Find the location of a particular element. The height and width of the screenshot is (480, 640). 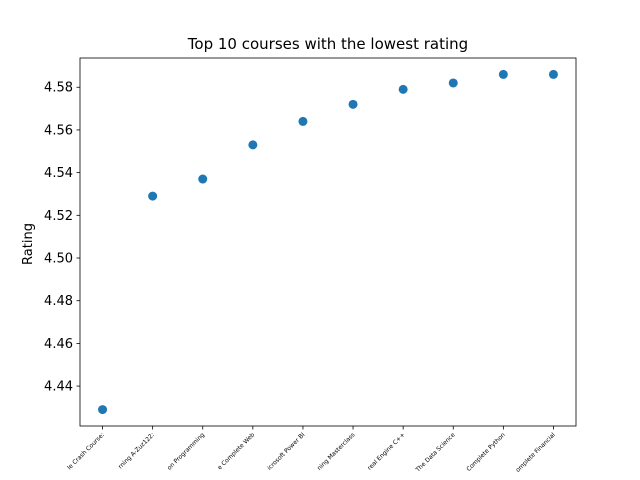

x-tick-label: ning Masterclass is located at coordinates (336, 451).